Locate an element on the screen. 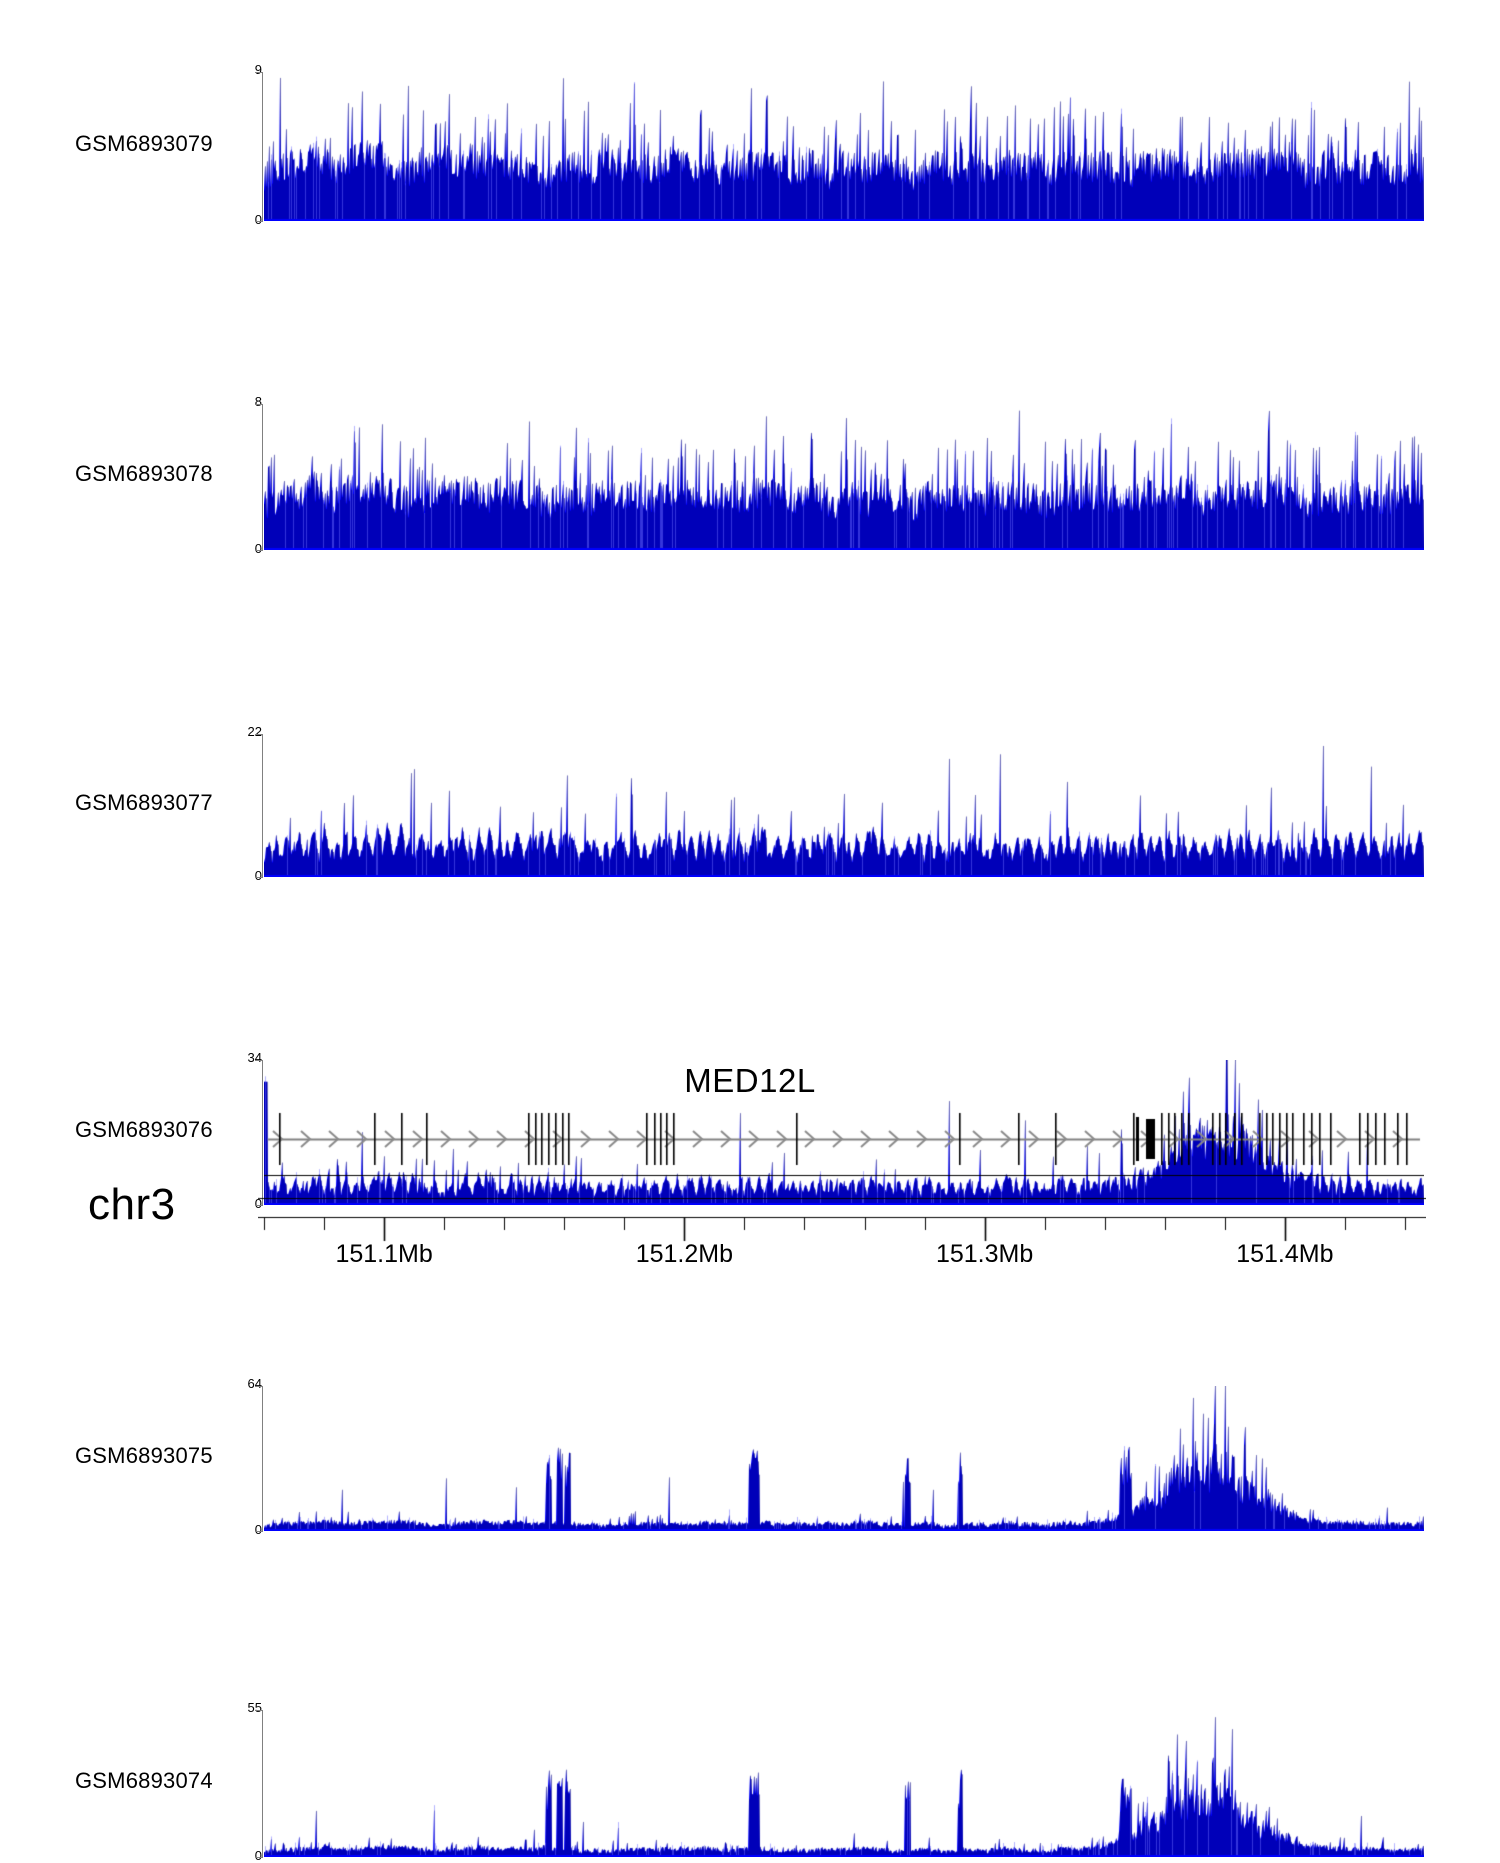 This screenshot has width=1500, height=1863. ruler-tick-label: 151.2Mb is located at coordinates (684, 1254).